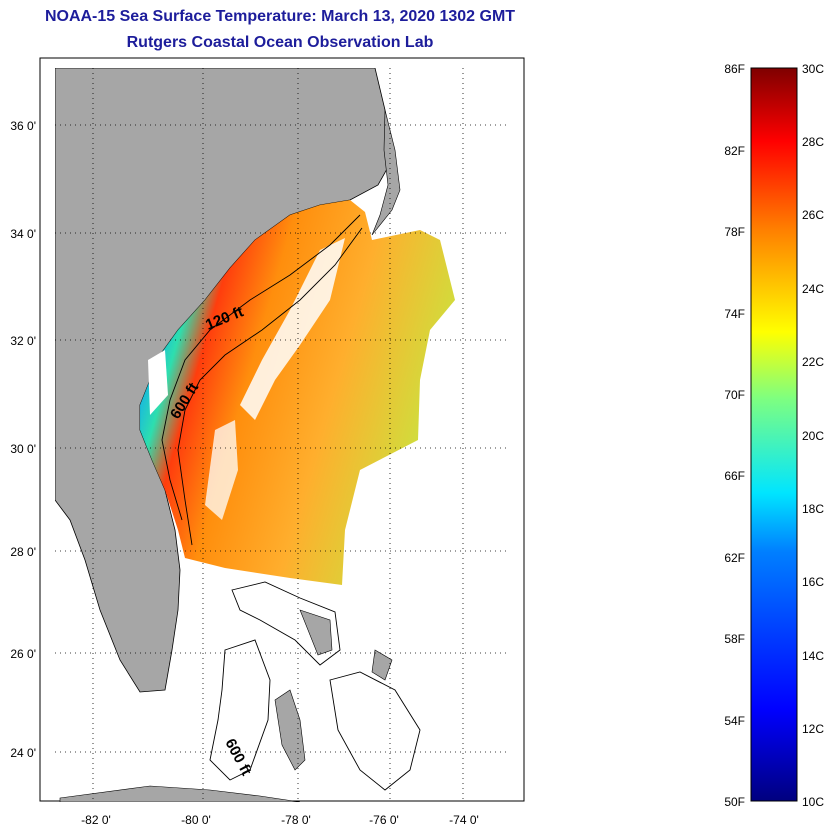 The image size is (833, 832). Describe the element at coordinates (734, 314) in the screenshot. I see `cb-f-74: 74F` at that location.